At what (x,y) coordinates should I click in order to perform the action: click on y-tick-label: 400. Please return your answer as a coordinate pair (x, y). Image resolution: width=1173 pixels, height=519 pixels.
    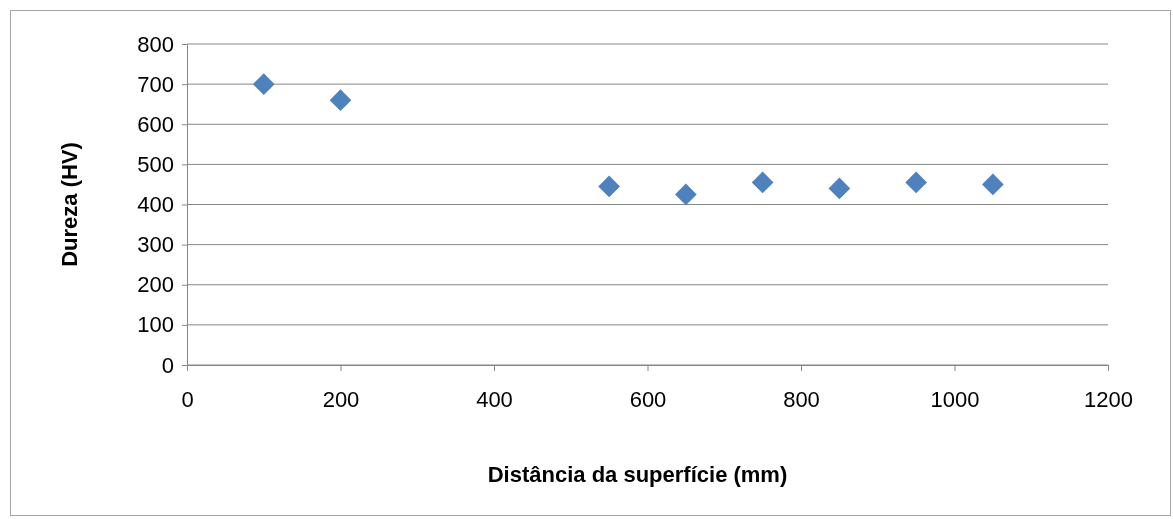
    Looking at the image, I should click on (155, 205).